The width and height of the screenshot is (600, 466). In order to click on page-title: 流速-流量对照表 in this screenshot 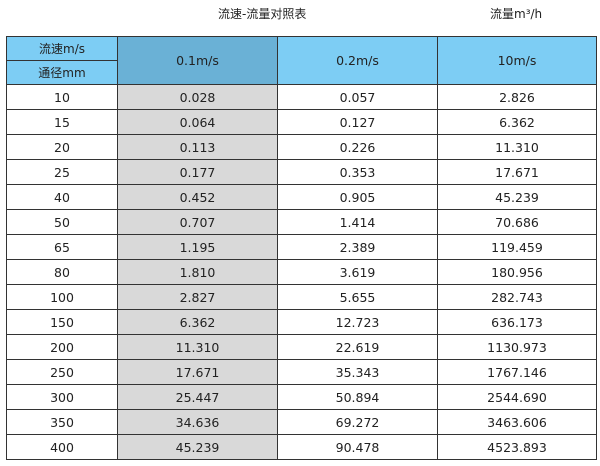, I will do `click(262, 14)`.